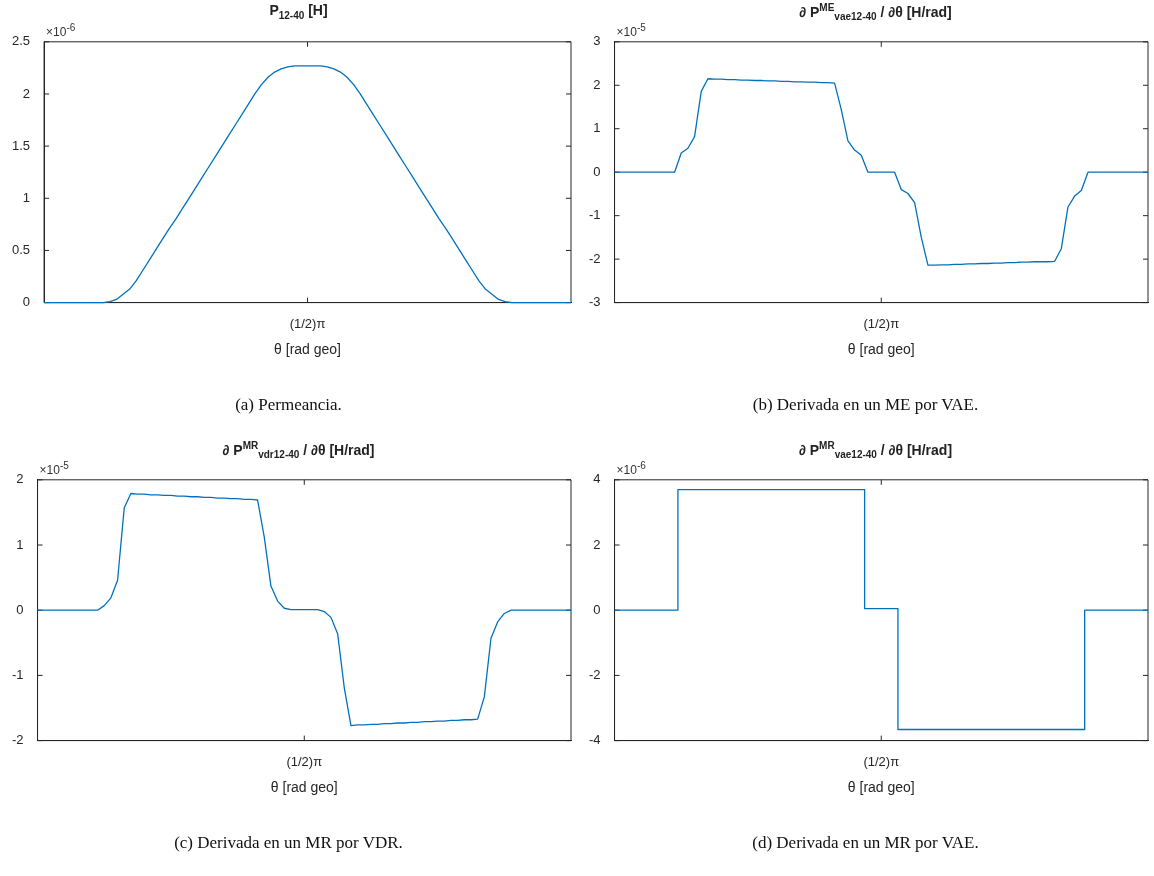  Describe the element at coordinates (298, 11) in the screenshot. I see `chart-title: P$_{12-40}$ [H]` at that location.